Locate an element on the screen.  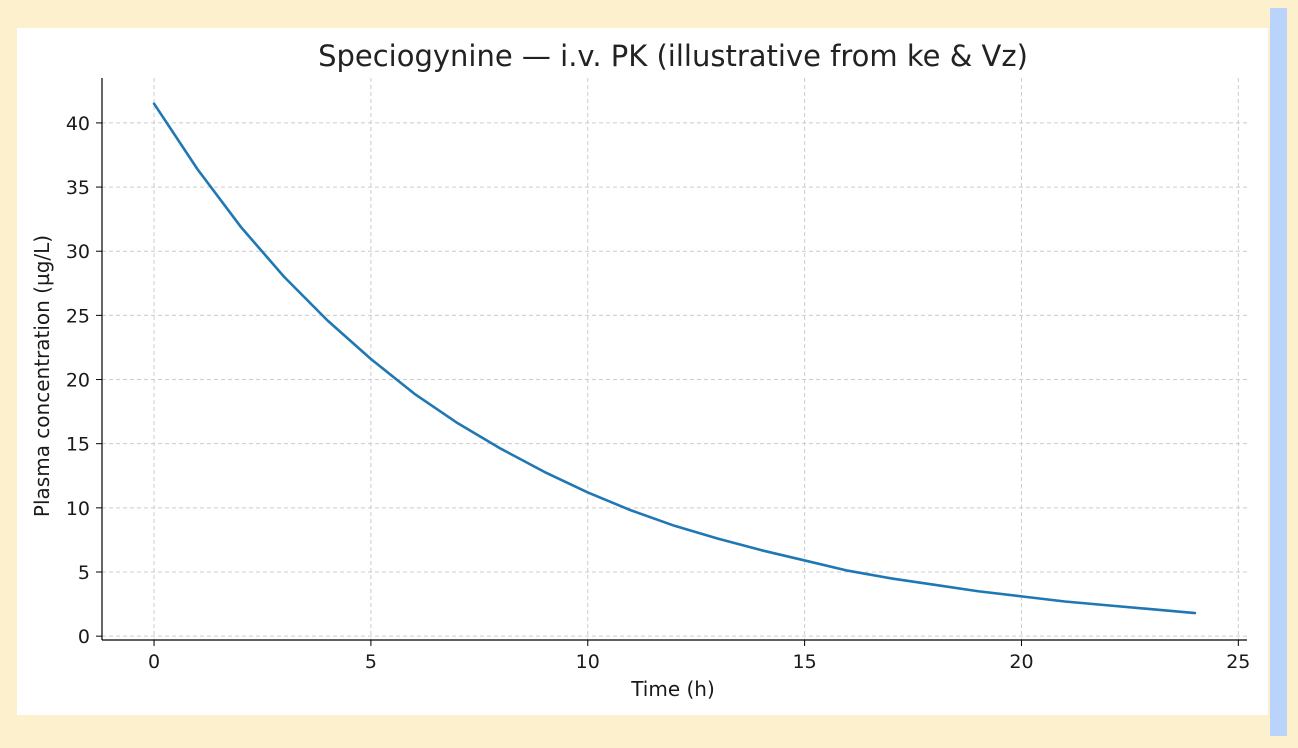
y-tick-label: 10 is located at coordinates (78, 509).